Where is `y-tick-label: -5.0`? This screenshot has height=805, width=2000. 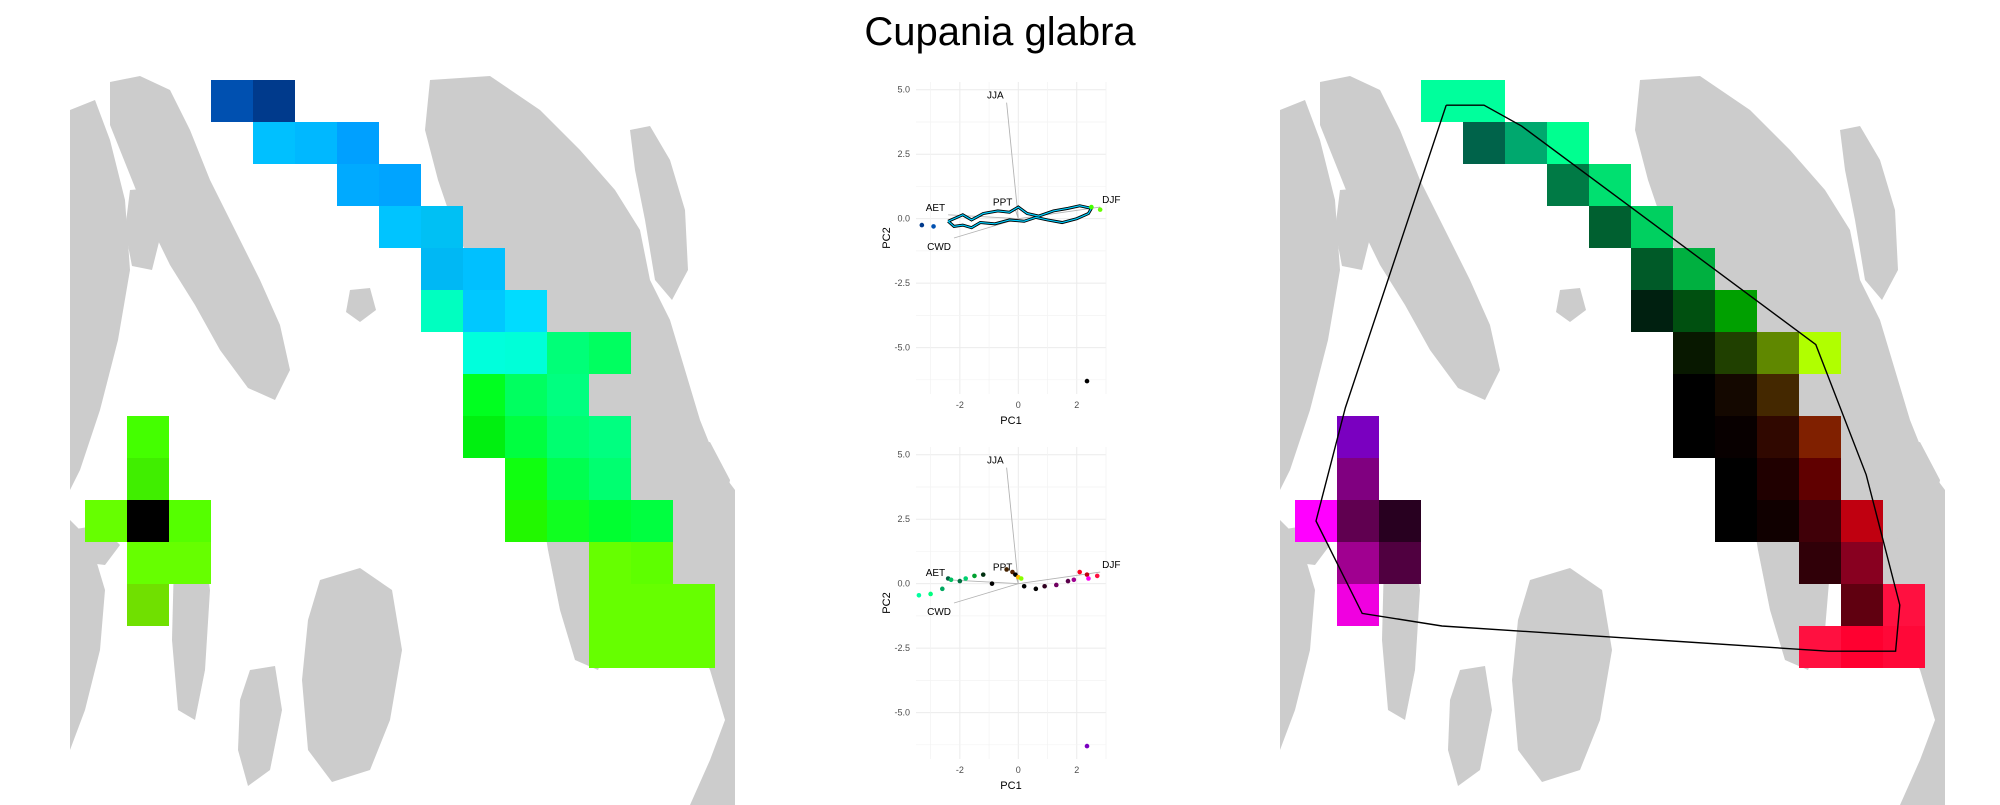
y-tick-label: -5.0 is located at coordinates (902, 348).